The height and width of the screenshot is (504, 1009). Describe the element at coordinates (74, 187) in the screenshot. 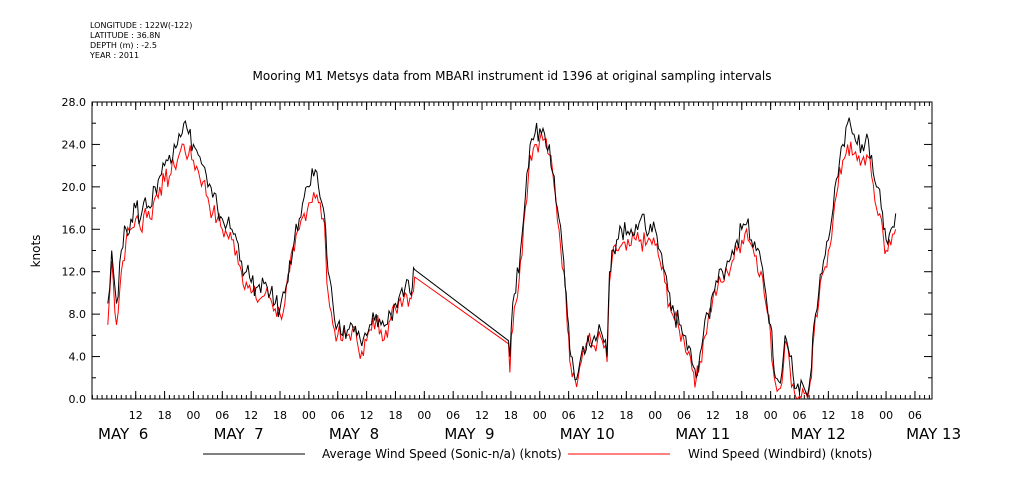

I see `y-tick-label: 20.0` at that location.